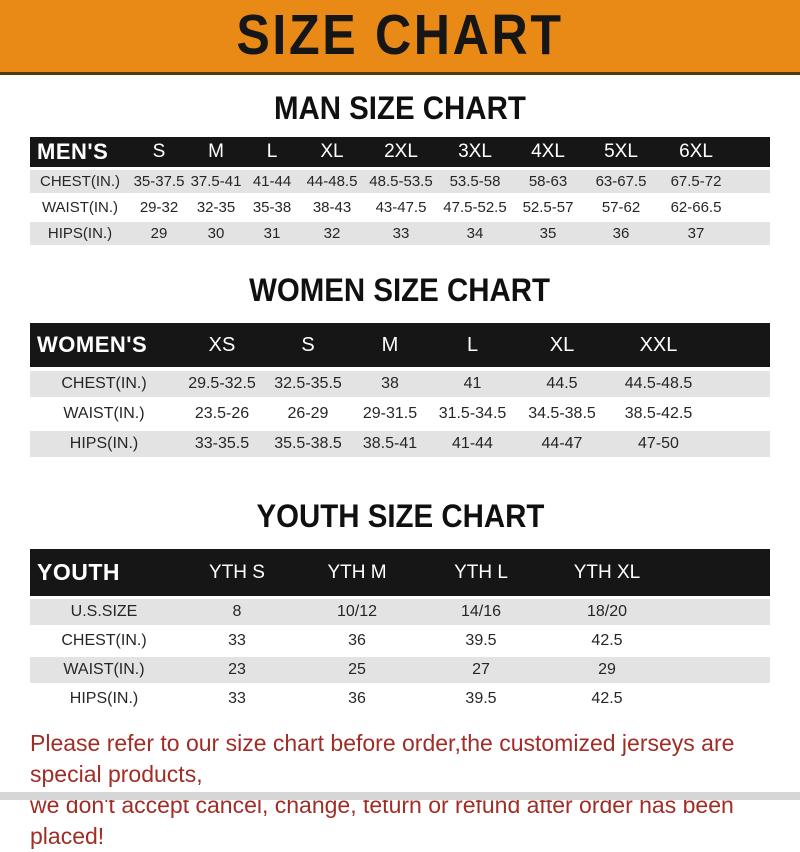 The image size is (800, 852). Describe the element at coordinates (92, 344) in the screenshot. I see `table-name-cell: WOMEN'S` at that location.